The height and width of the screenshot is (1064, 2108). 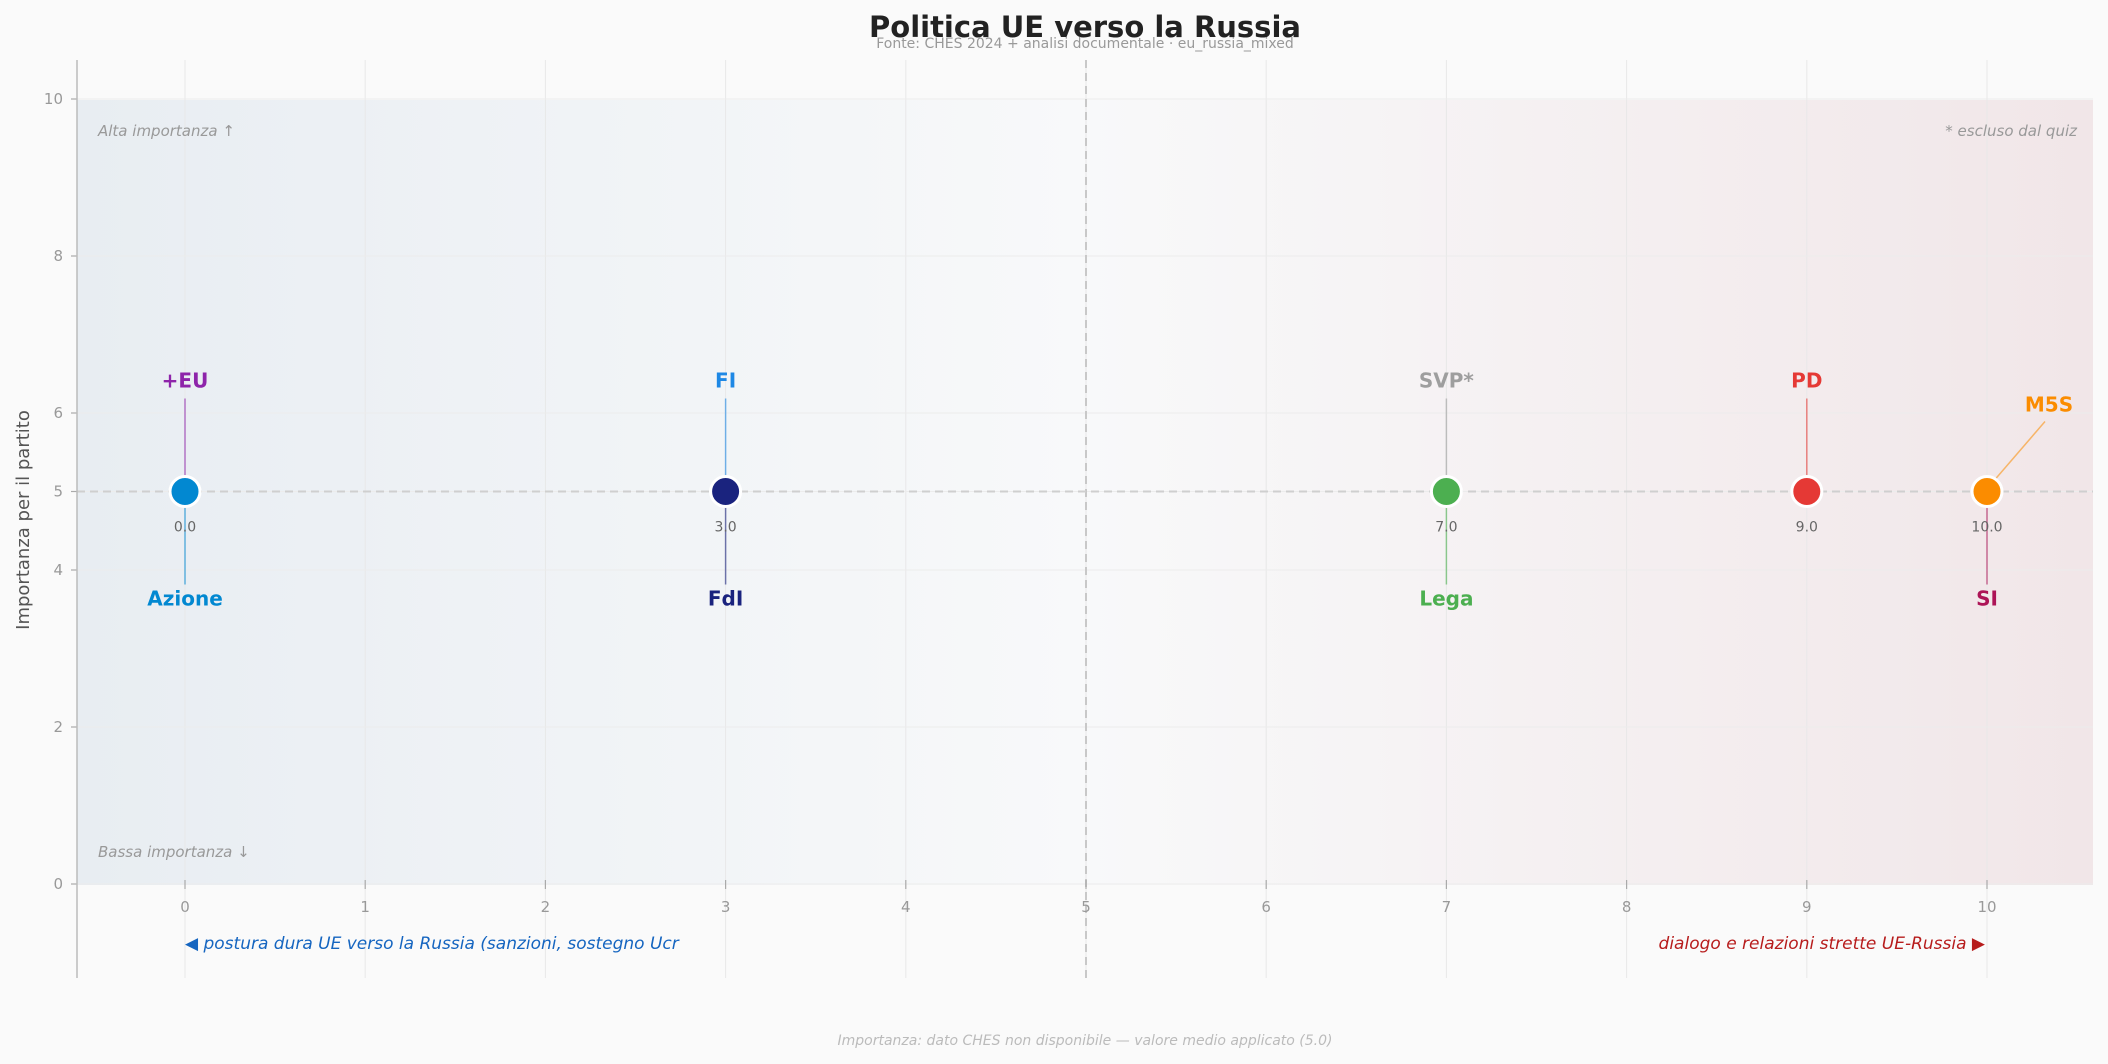 I want to click on y-tick-label: 4, so click(x=58, y=570).